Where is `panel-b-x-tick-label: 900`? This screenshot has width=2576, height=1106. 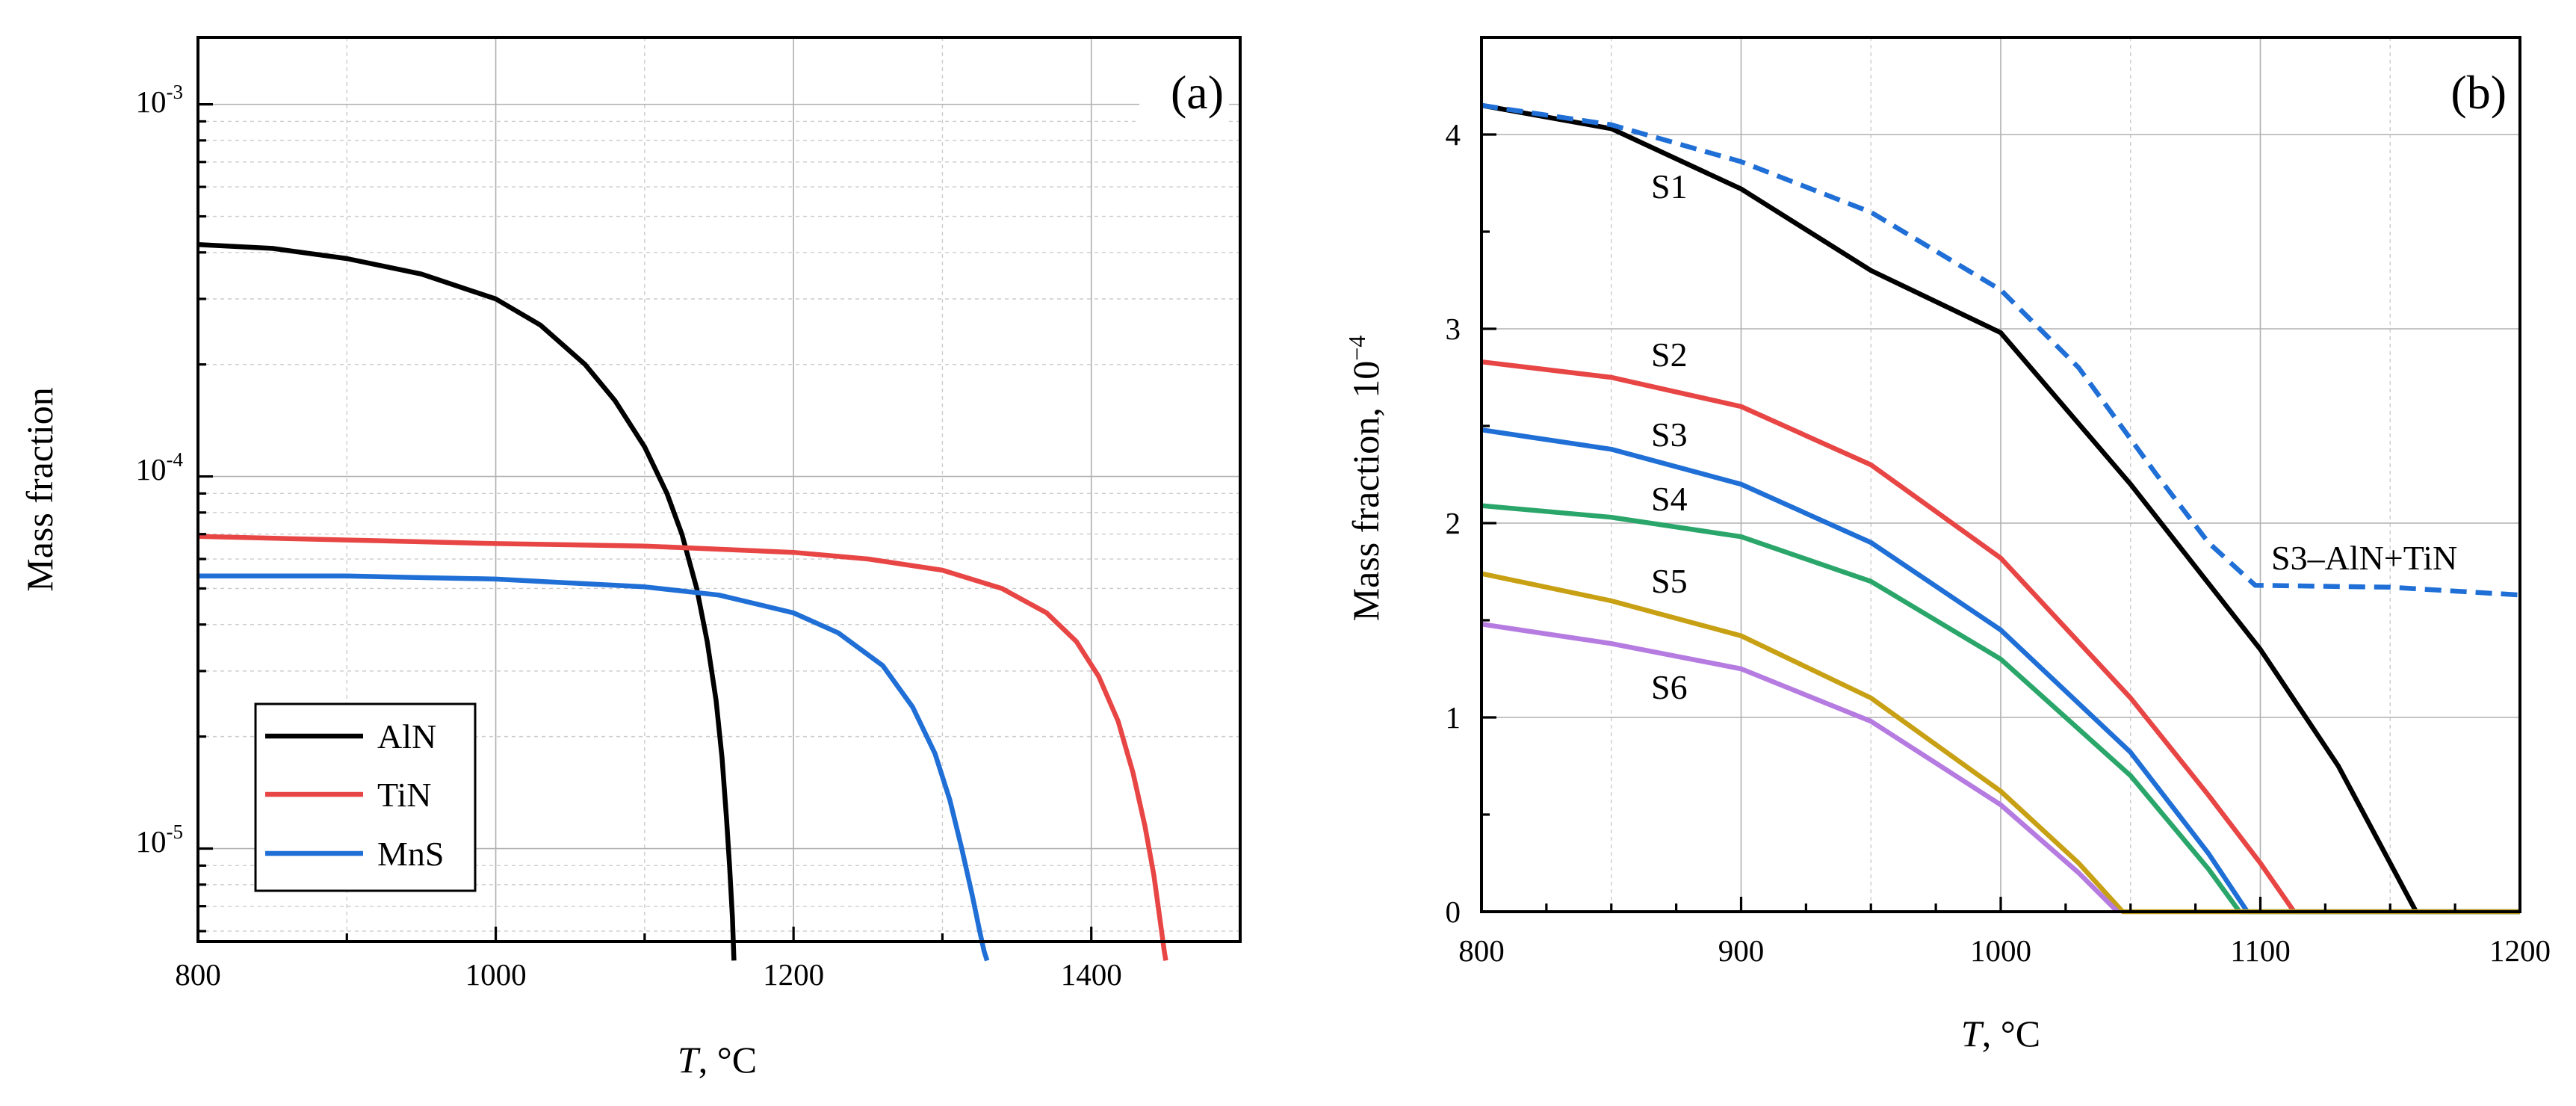 panel-b-x-tick-label: 900 is located at coordinates (1741, 950).